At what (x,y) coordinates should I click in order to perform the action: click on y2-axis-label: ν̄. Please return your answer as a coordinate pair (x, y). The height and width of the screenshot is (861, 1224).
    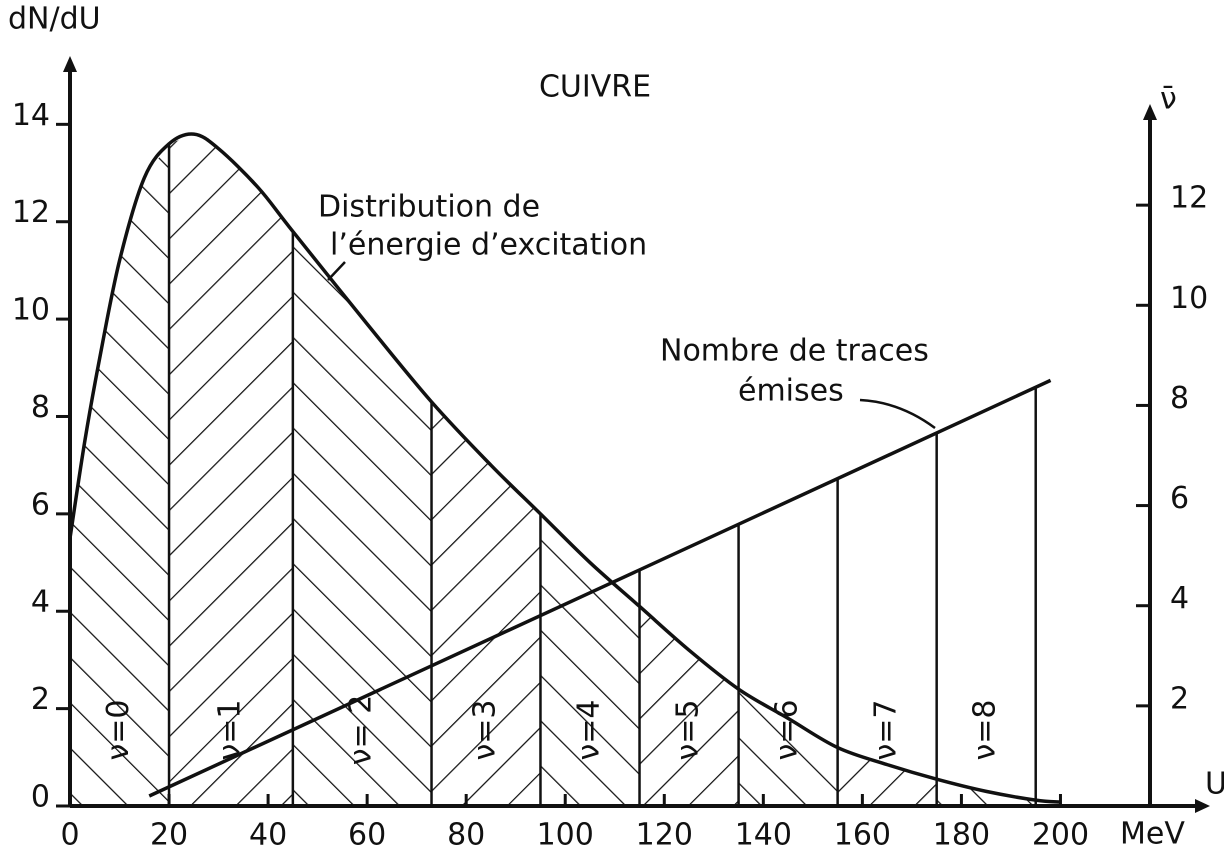
    Looking at the image, I should click on (1168, 99).